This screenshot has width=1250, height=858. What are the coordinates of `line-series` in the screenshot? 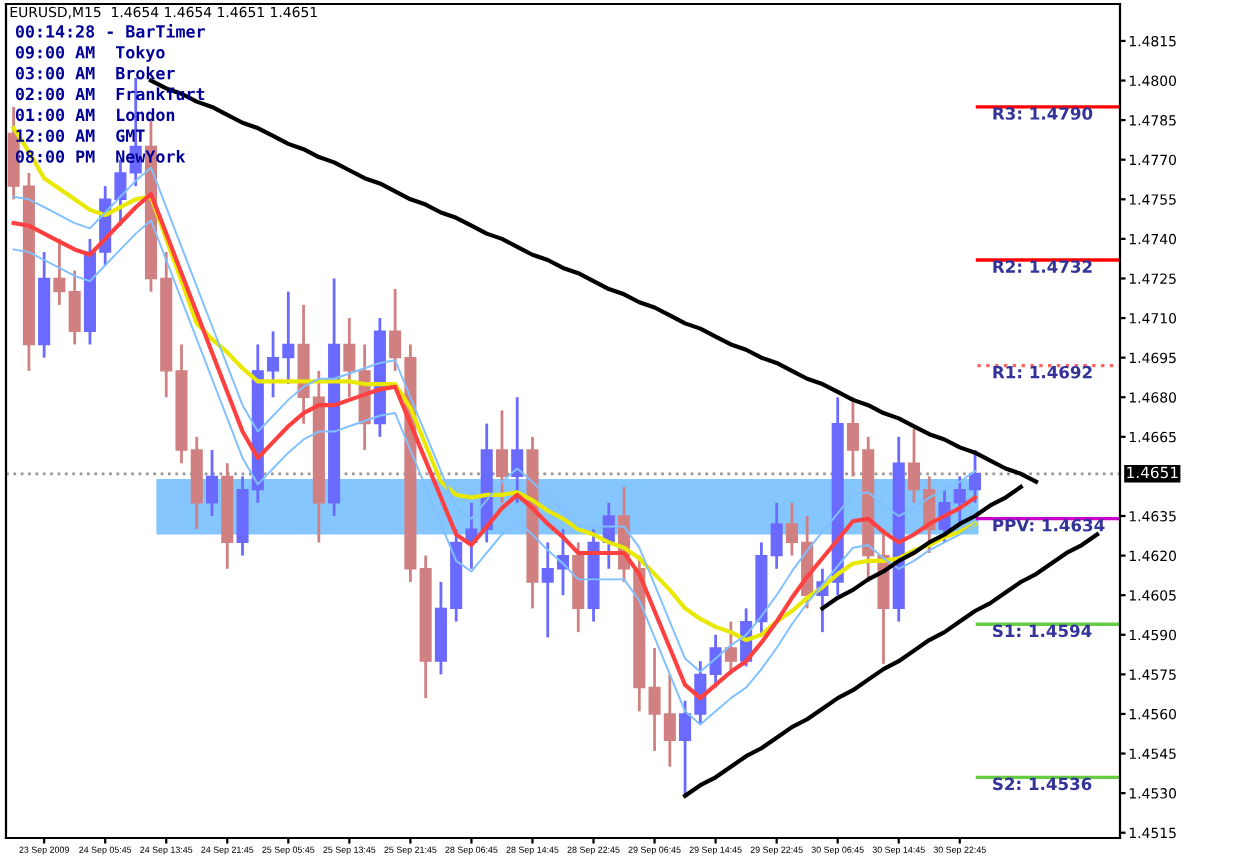 It's located at (891, 665).